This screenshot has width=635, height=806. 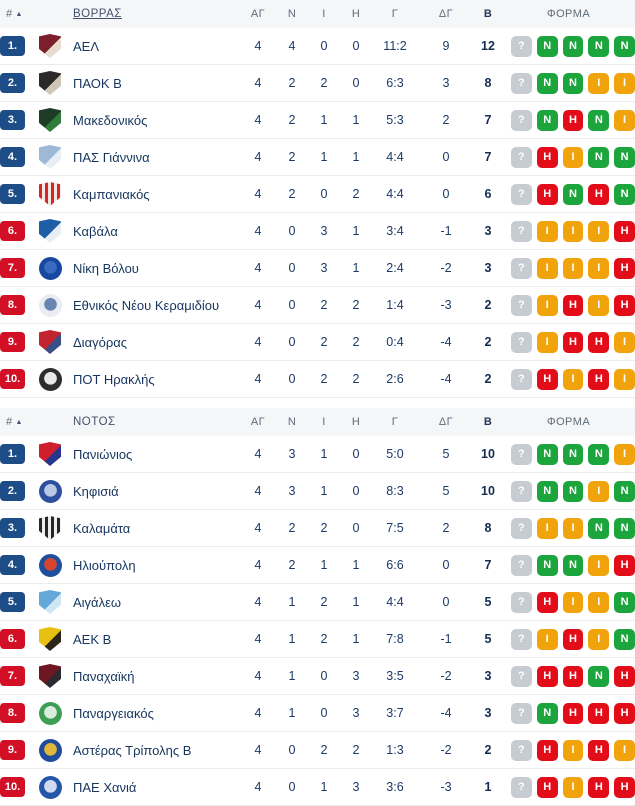 I want to click on col-header-games: ΑΓ, so click(x=258, y=14).